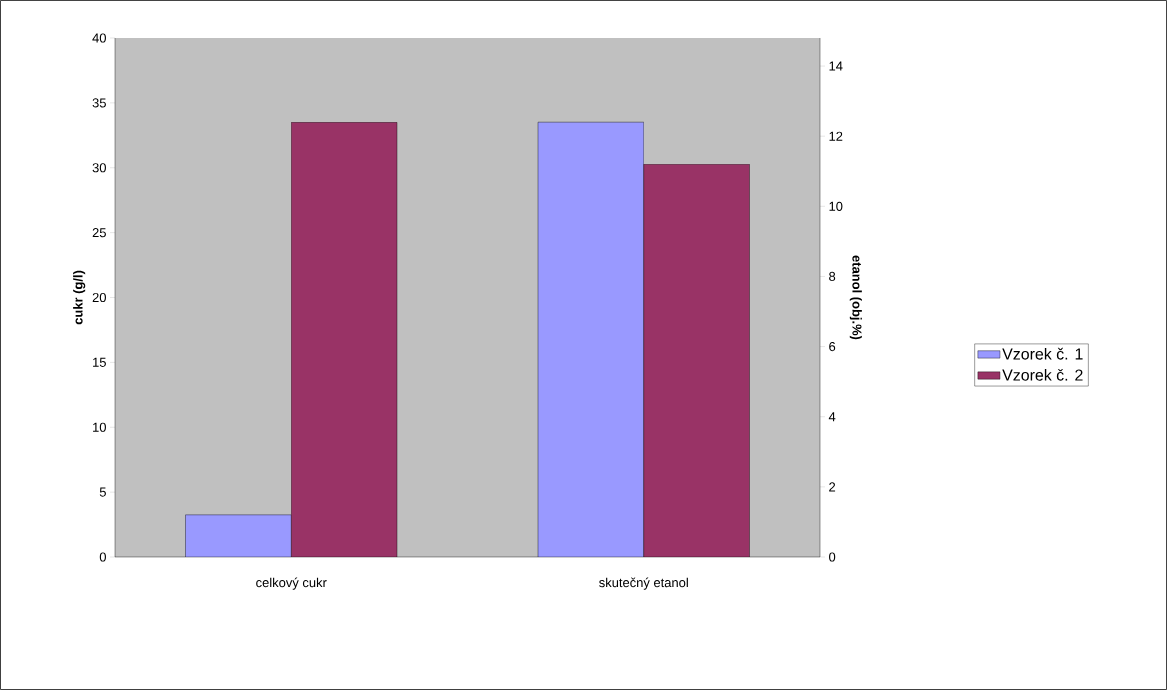  What do you see at coordinates (102, 557) in the screenshot?
I see `y-tick-label: 0` at bounding box center [102, 557].